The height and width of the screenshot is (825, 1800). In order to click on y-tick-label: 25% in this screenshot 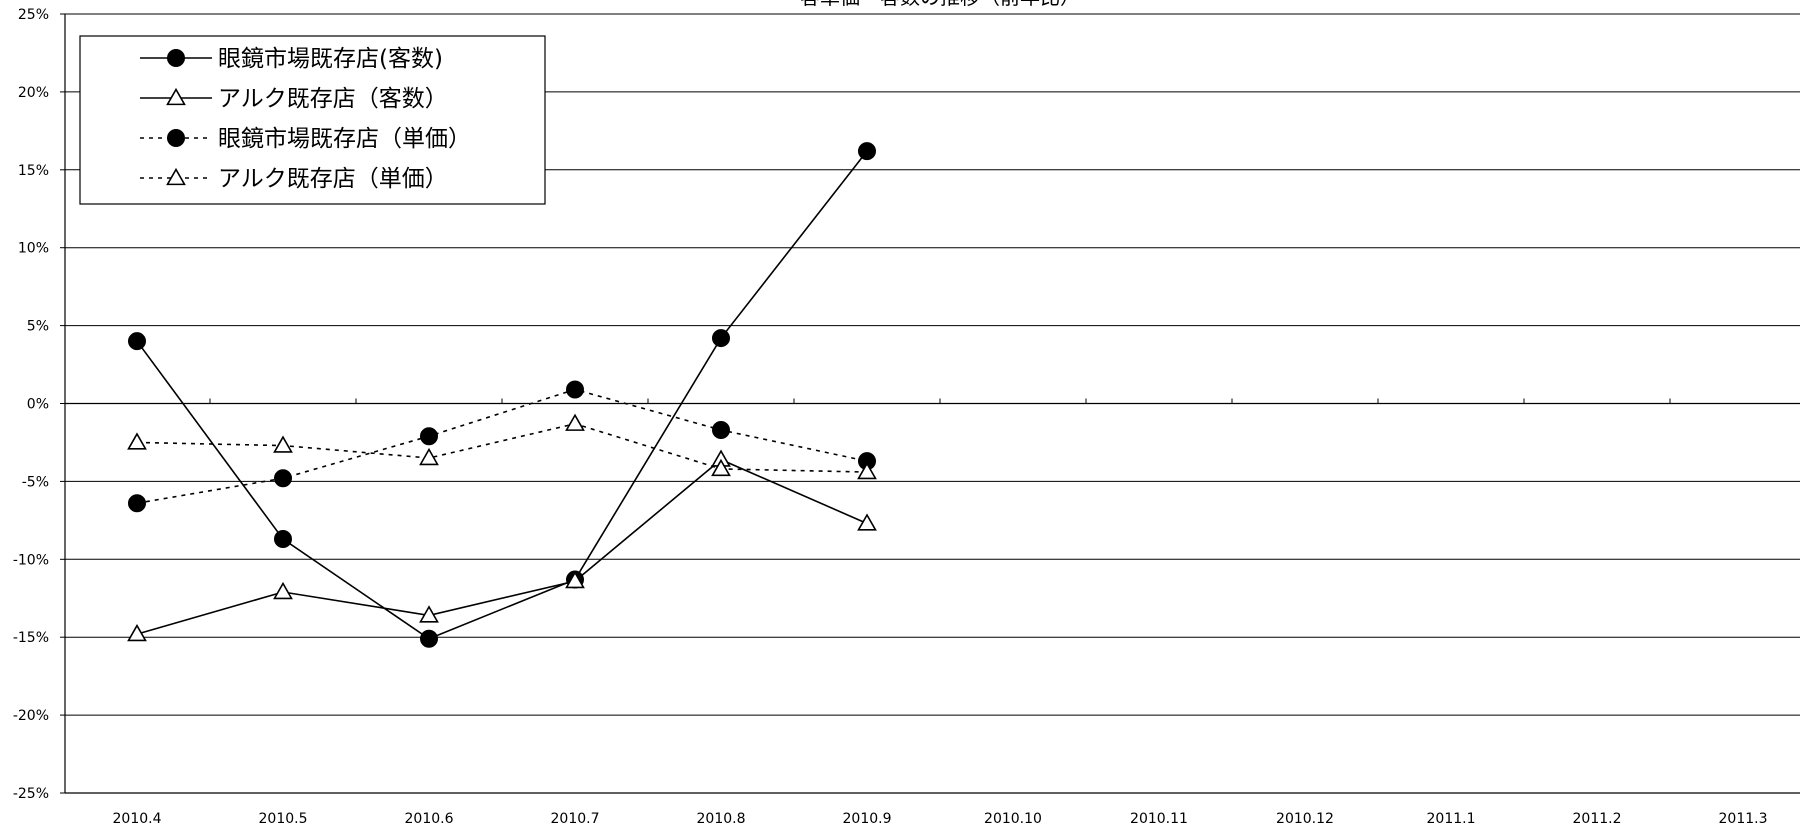, I will do `click(33, 15)`.